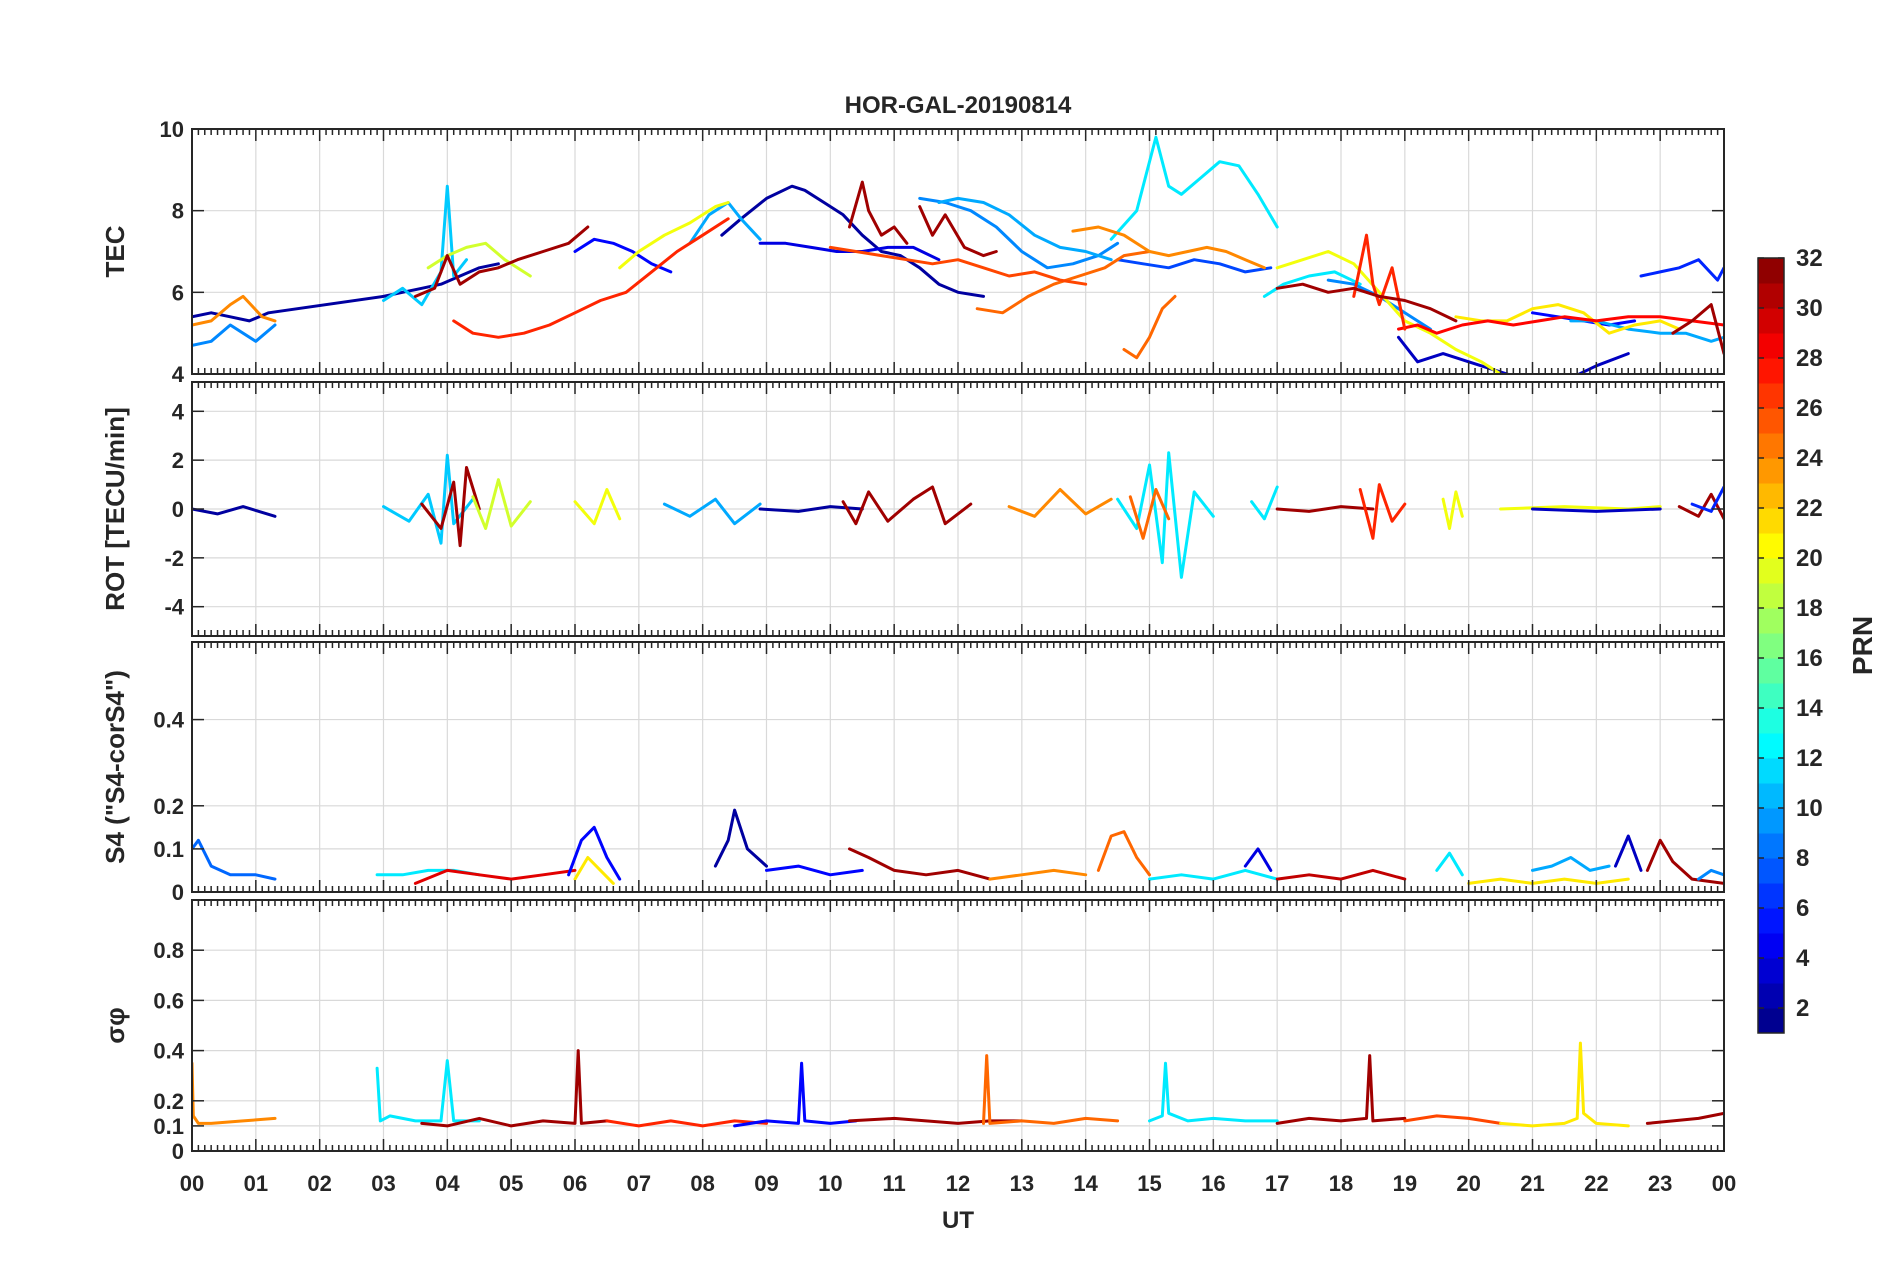 Image resolution: width=1902 pixels, height=1272 pixels. Describe the element at coordinates (511, 1183) in the screenshot. I see `x-tick-label: 05` at that location.